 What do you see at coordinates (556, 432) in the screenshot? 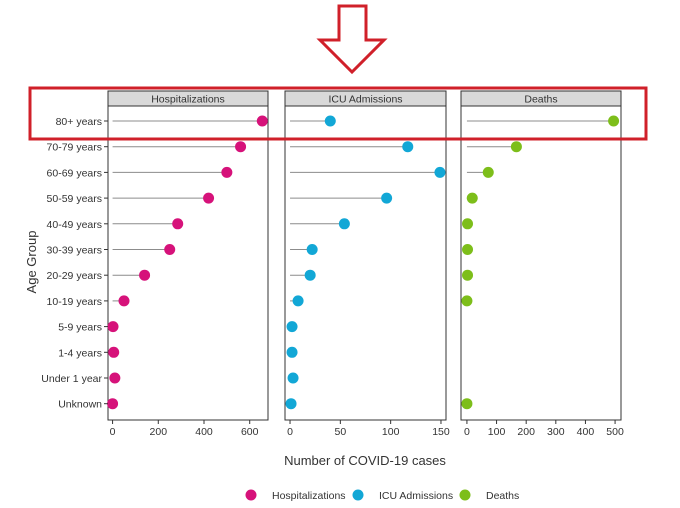
I see `x-tick-label: 300` at bounding box center [556, 432].